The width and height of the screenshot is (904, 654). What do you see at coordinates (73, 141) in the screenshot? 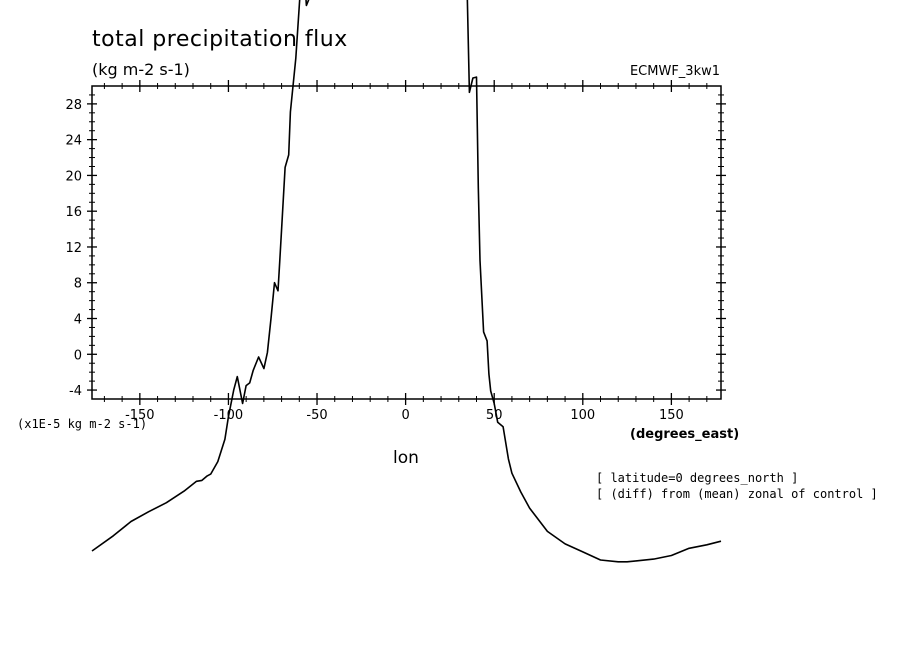
I see `y-tick-label: 24` at bounding box center [73, 141].